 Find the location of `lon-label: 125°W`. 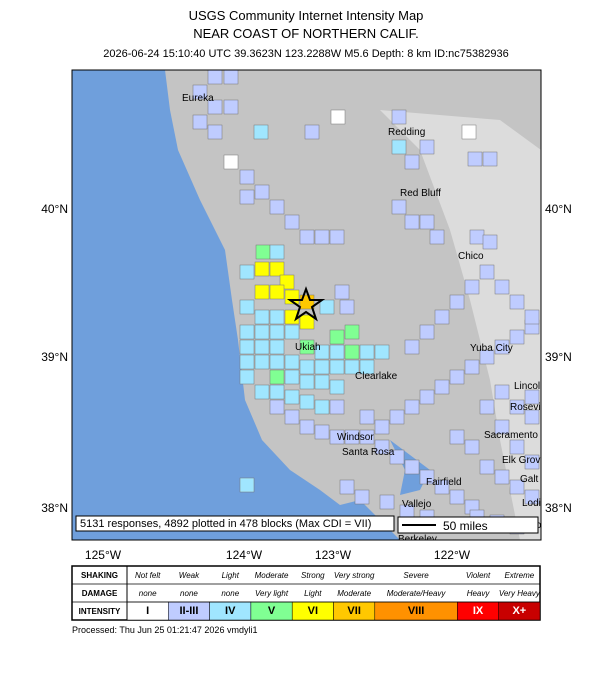

lon-label: 125°W is located at coordinates (103, 555).